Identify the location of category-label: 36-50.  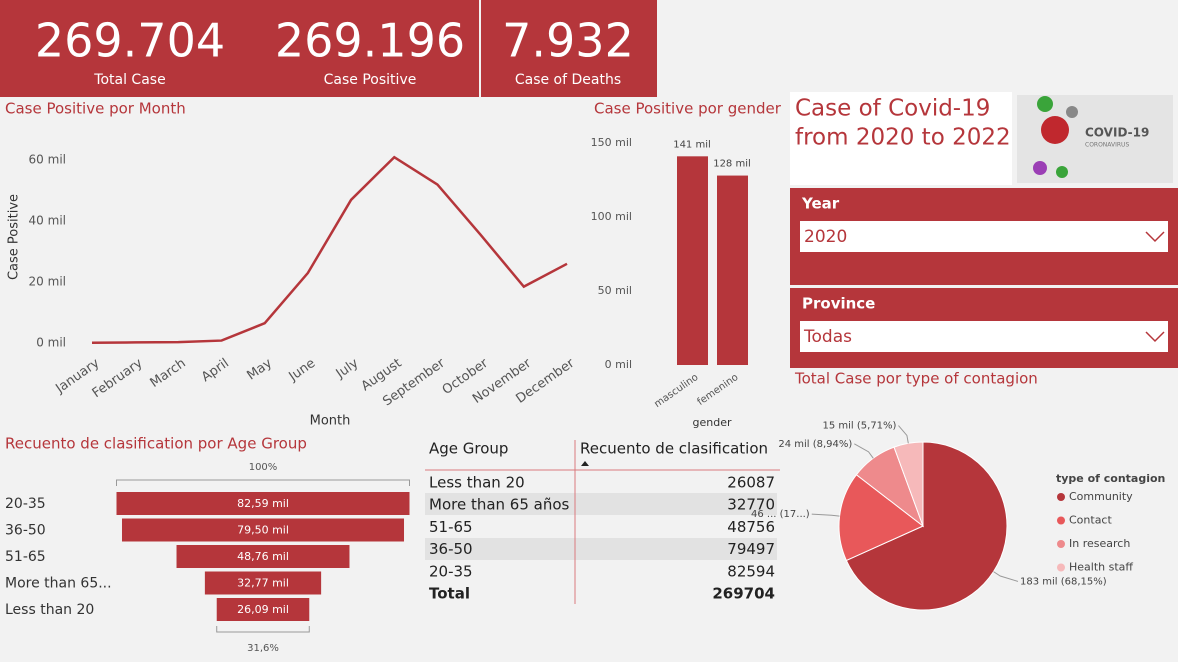
(25, 531).